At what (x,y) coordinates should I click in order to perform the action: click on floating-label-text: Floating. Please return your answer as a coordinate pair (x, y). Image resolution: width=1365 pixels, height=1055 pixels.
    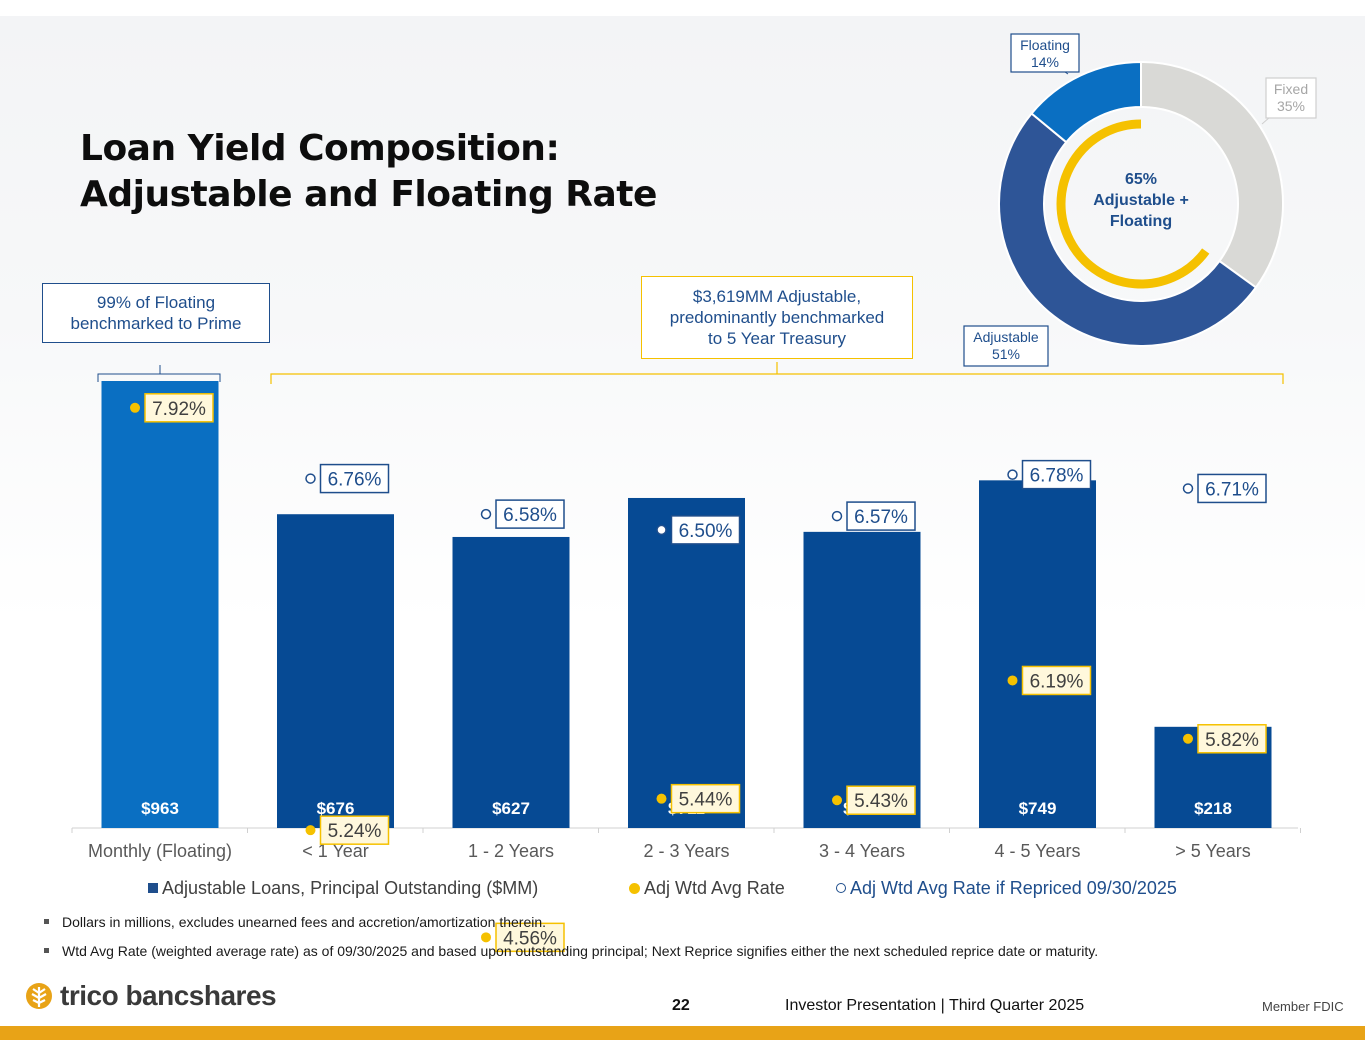
    Looking at the image, I should click on (1045, 45).